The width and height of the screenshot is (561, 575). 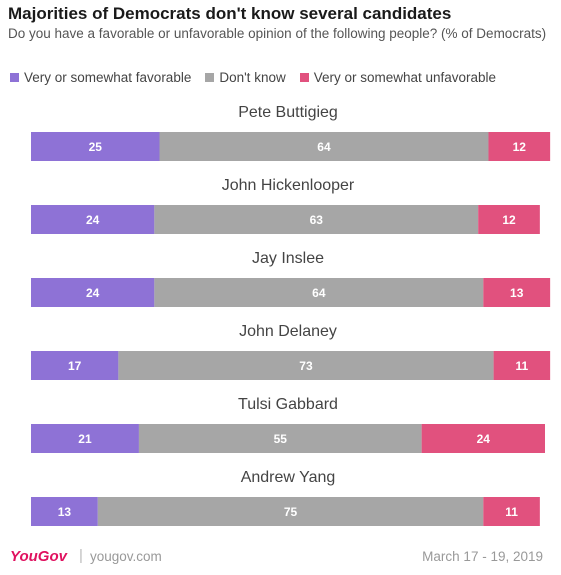 What do you see at coordinates (38, 556) in the screenshot?
I see `yougov-logo: YouGov` at bounding box center [38, 556].